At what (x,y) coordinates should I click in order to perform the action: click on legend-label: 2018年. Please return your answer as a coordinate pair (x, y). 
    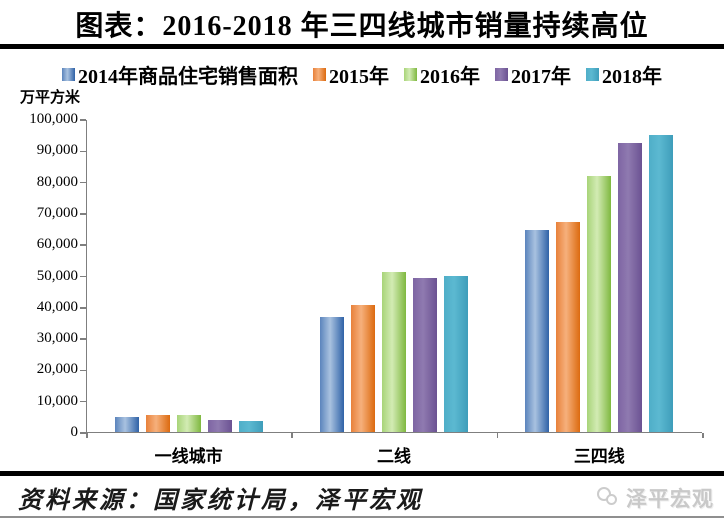
    Looking at the image, I should click on (632, 77).